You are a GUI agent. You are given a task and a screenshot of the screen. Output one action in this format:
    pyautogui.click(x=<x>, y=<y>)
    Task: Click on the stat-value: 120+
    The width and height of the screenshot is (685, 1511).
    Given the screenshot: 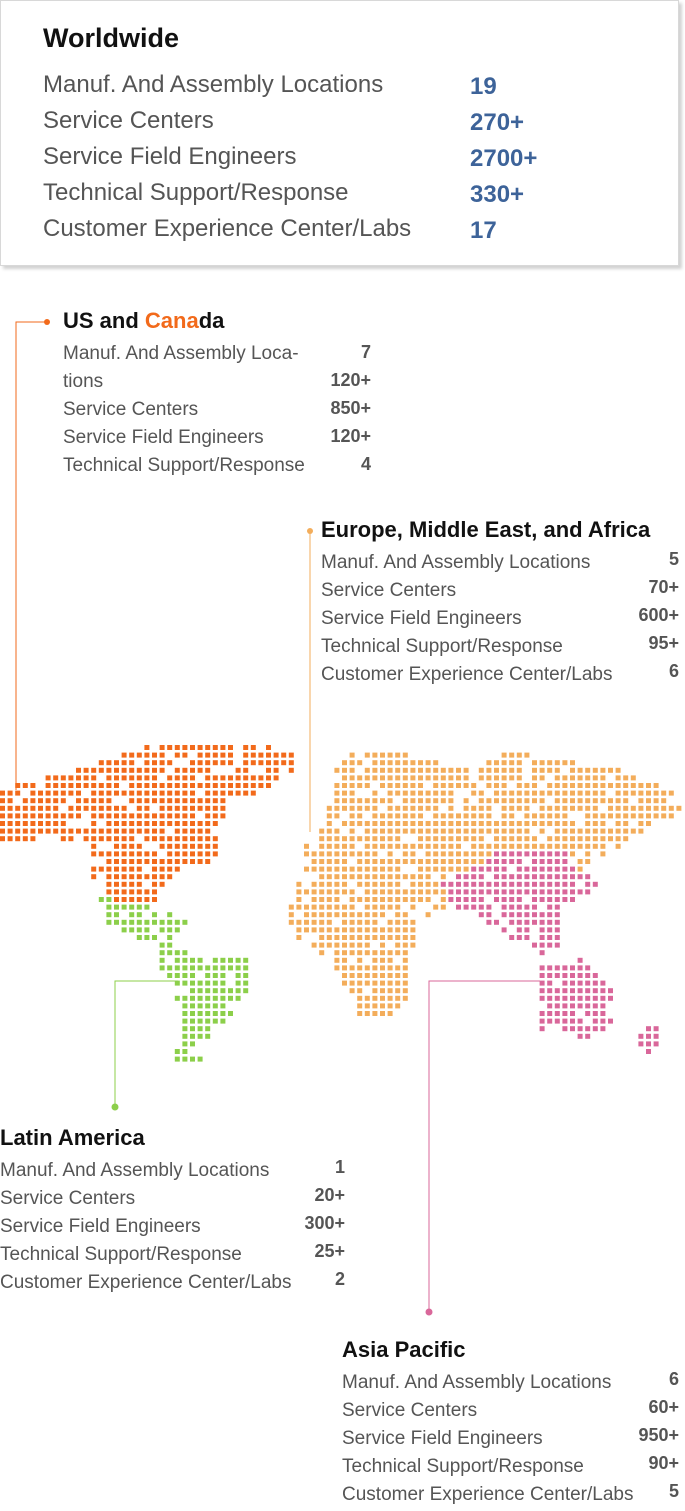 What is the action you would take?
    pyautogui.click(x=350, y=436)
    